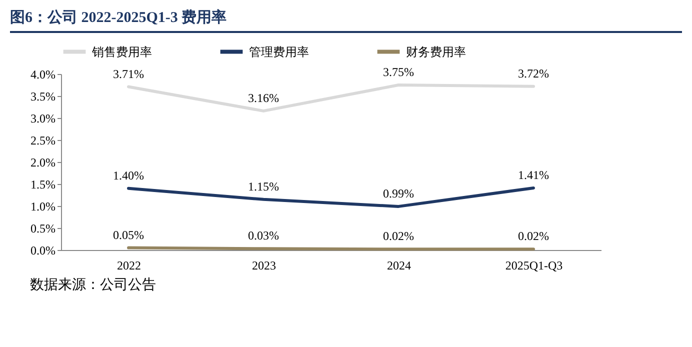 The width and height of the screenshot is (692, 347). Describe the element at coordinates (436, 51) in the screenshot. I see `legend-label: 财务费用率` at that location.